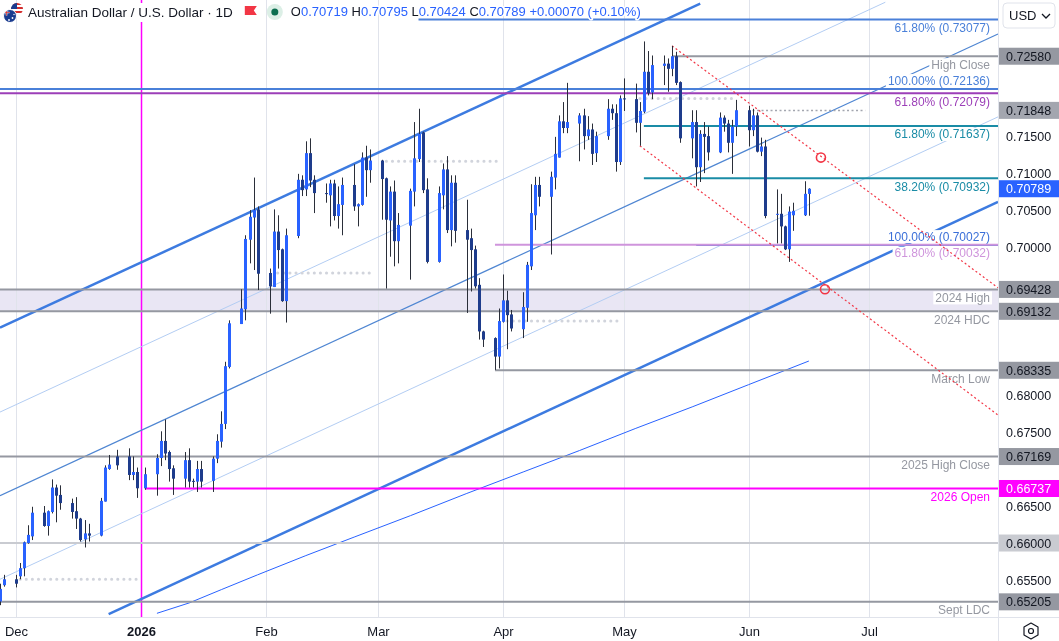 The width and height of the screenshot is (1059, 641). I want to click on y-tick-label: 0.68000, so click(1029, 395).